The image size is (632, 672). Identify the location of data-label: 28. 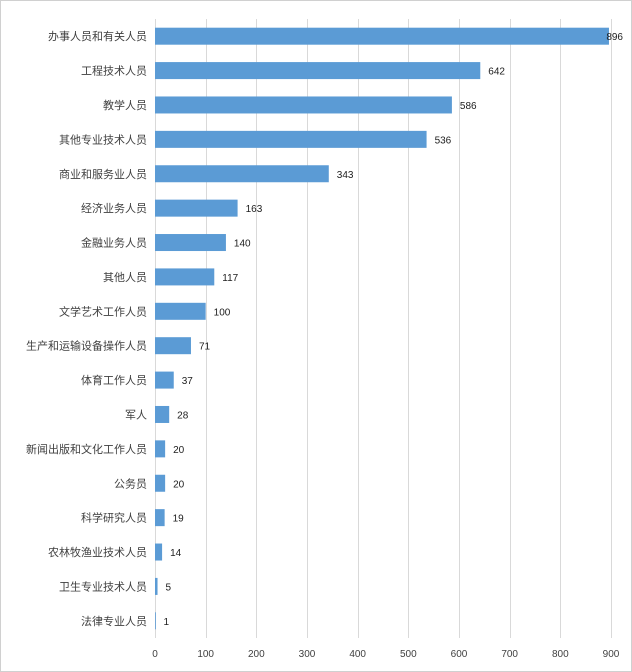
(183, 415).